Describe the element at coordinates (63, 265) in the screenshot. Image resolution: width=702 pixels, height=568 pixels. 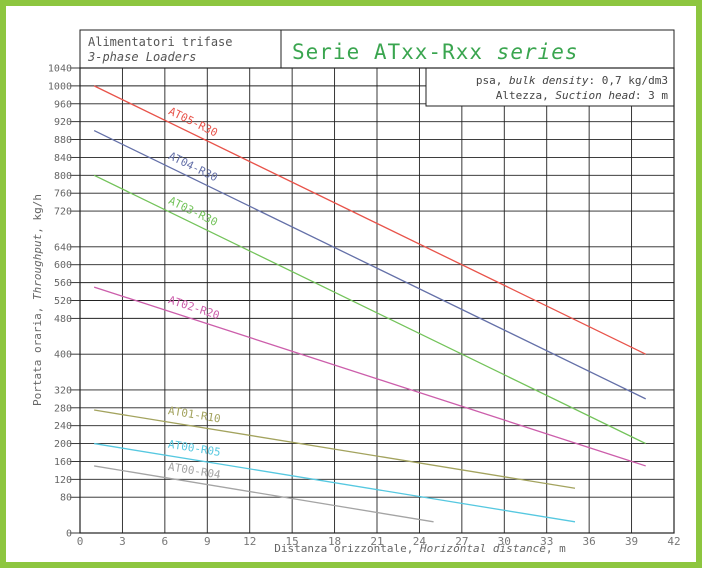
I see `y-tick-label: 600` at that location.